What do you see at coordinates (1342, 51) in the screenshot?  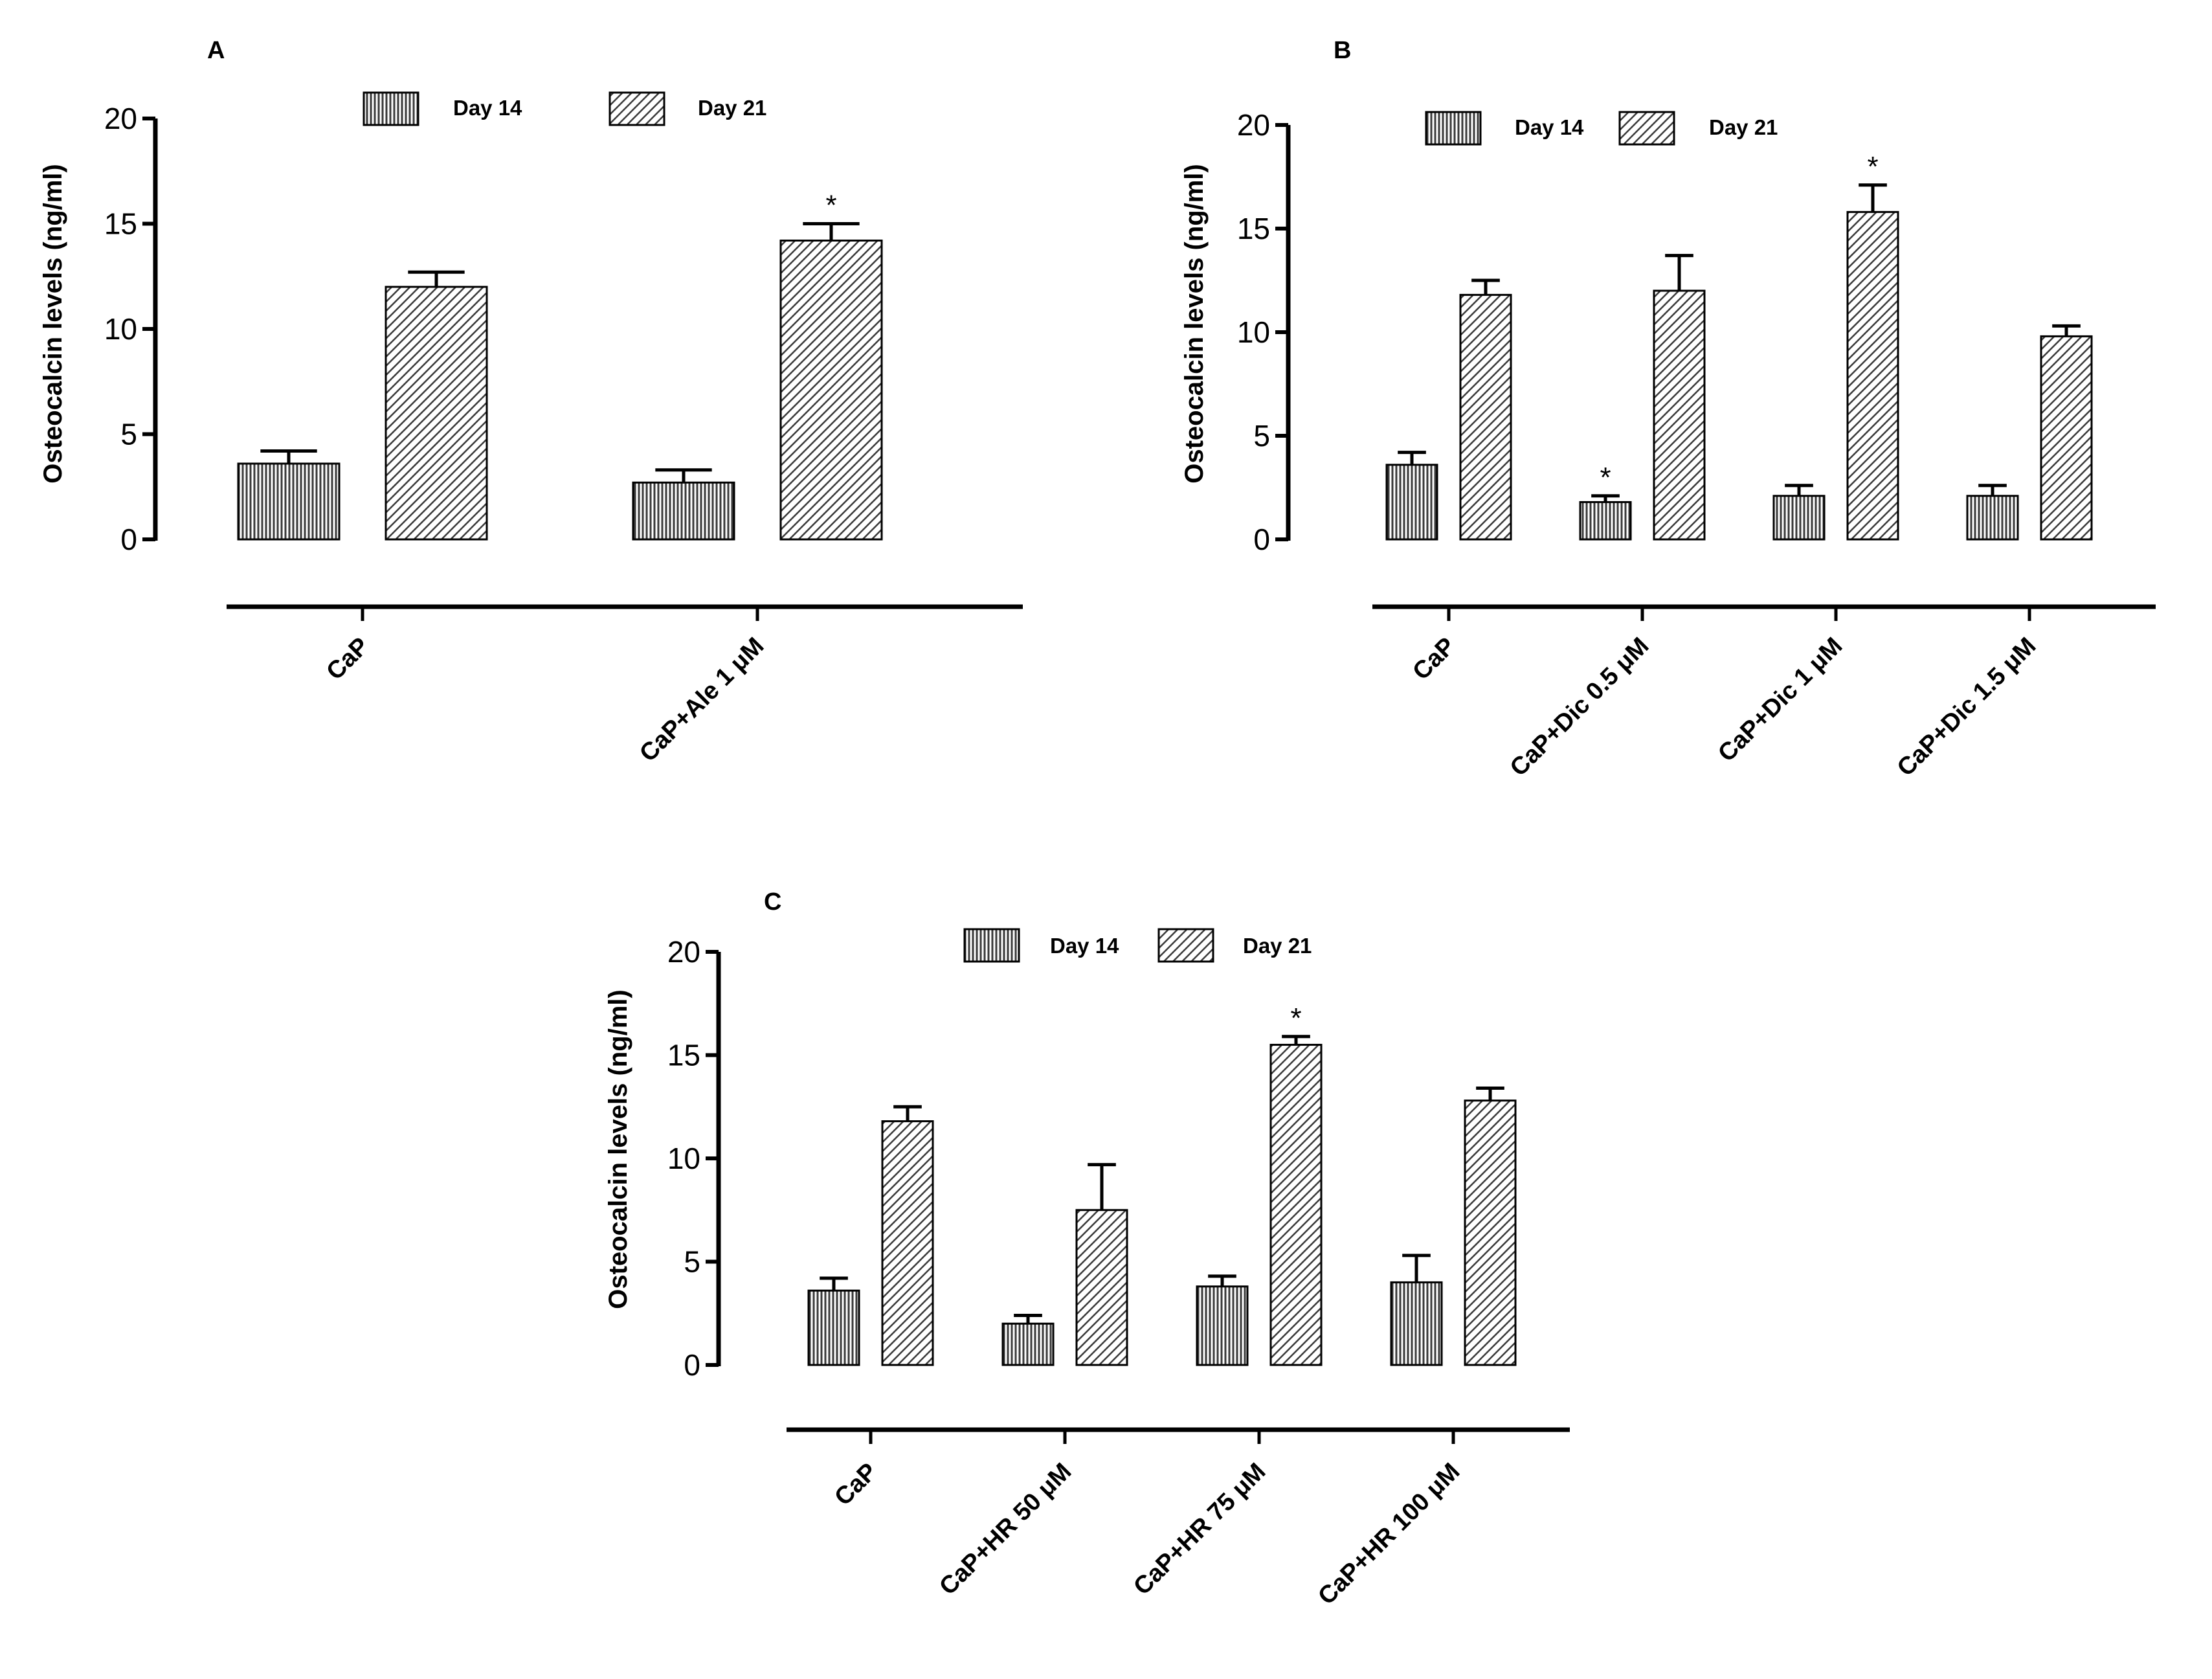 I see `panel-letter: B` at bounding box center [1342, 51].